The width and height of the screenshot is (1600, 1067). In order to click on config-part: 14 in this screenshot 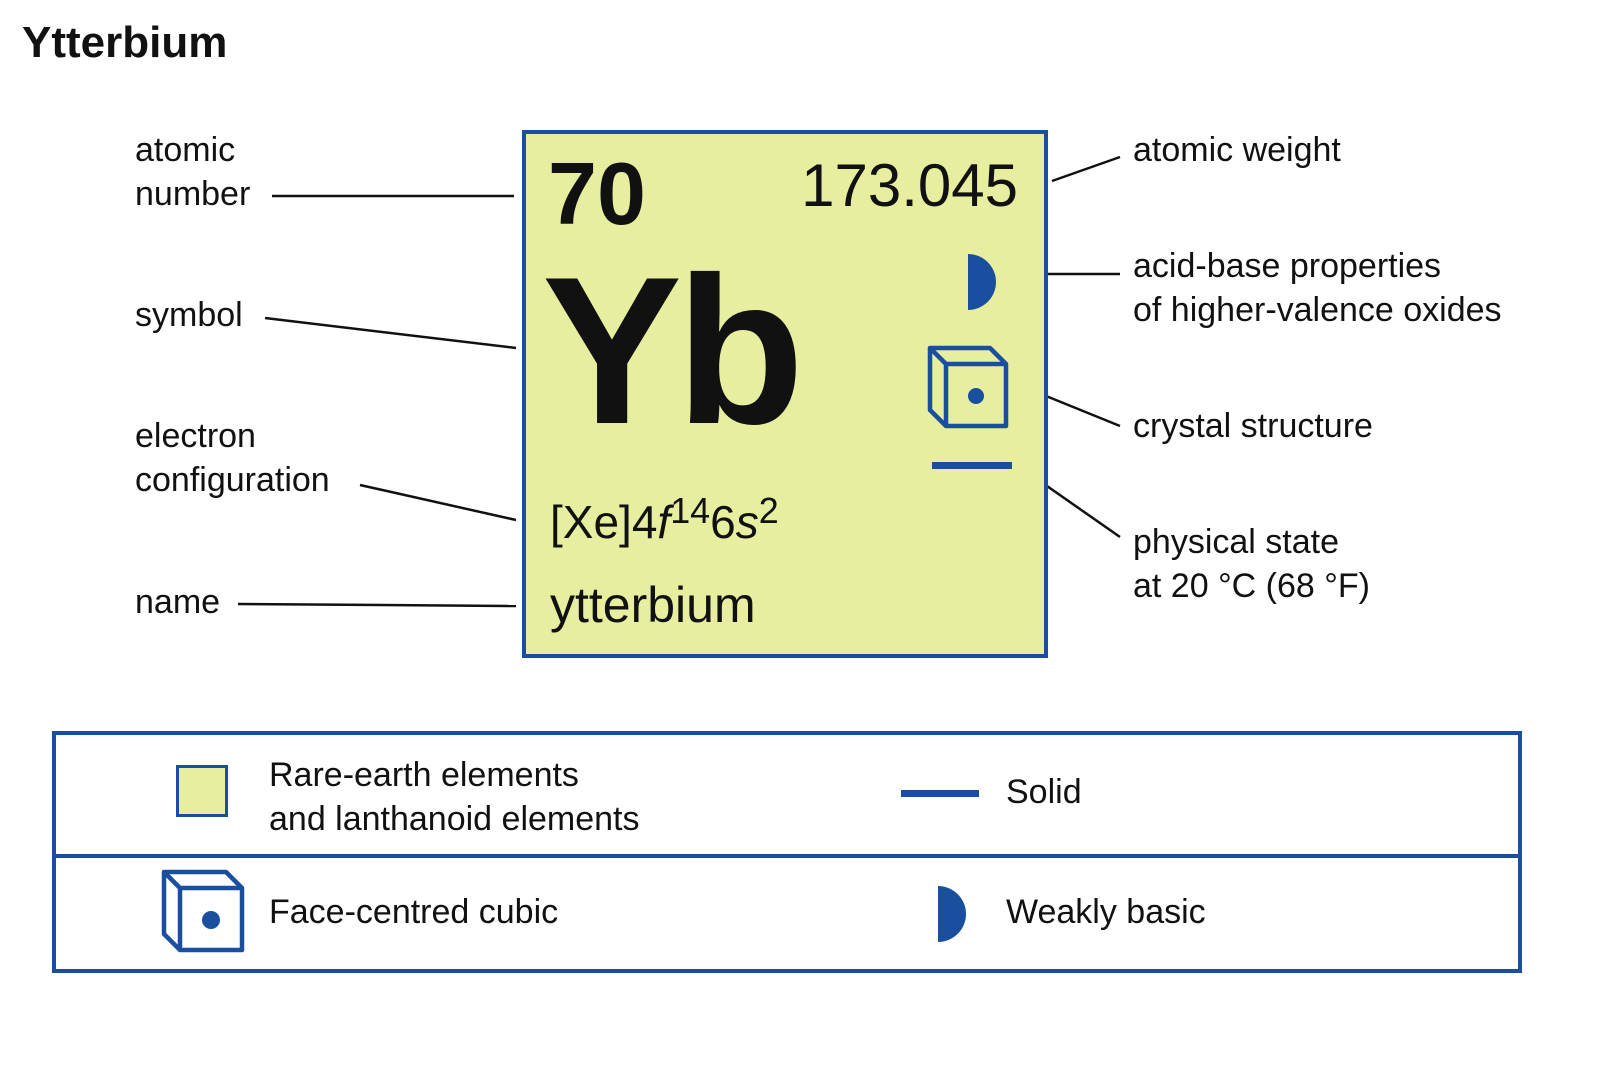, I will do `click(690, 511)`.